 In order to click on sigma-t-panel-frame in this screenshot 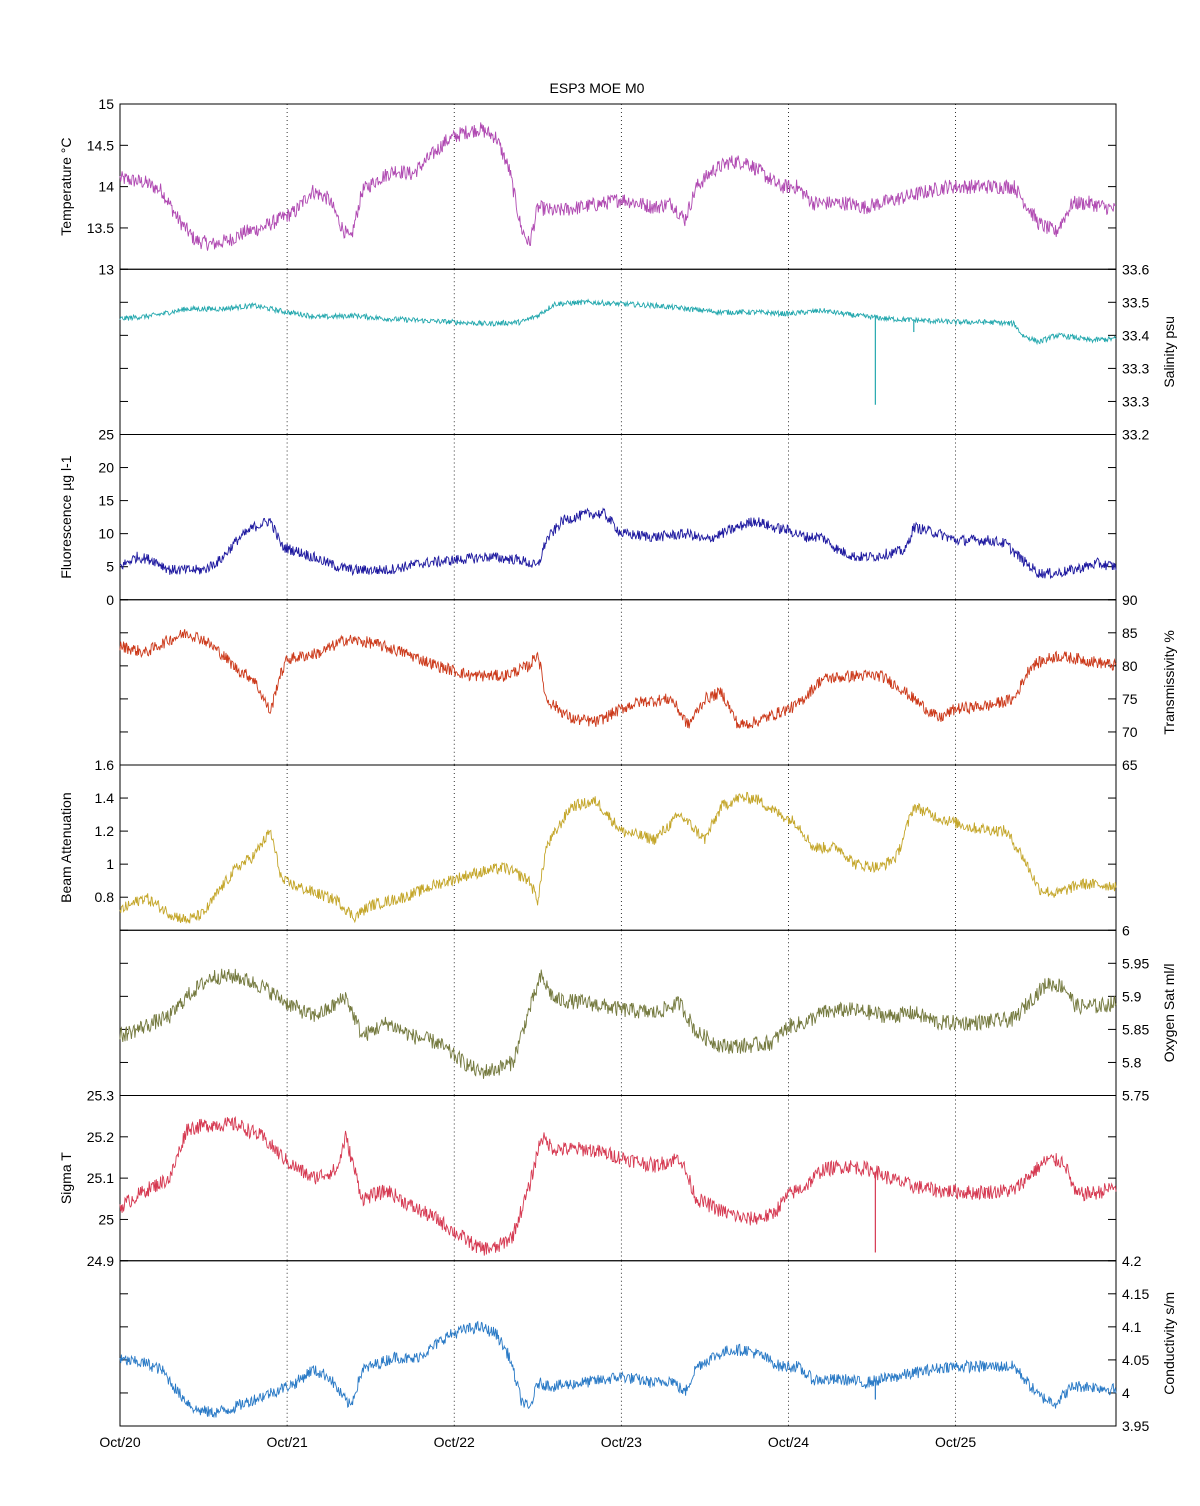, I will do `click(618, 1178)`.